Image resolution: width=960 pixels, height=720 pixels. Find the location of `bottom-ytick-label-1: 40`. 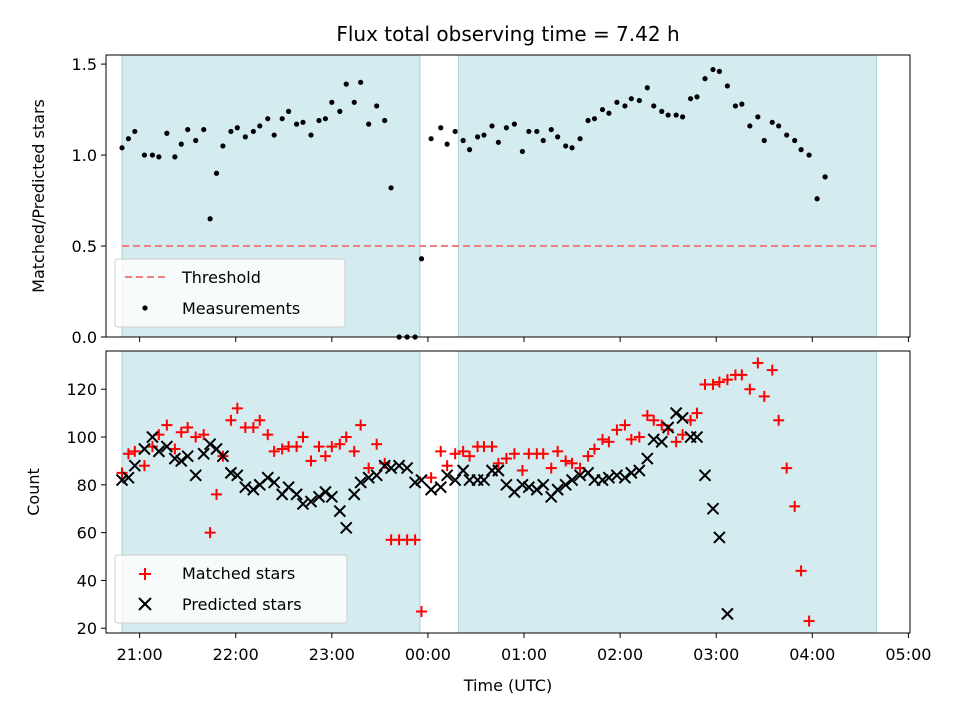

bottom-ytick-label-1: 40 is located at coordinates (87, 580).